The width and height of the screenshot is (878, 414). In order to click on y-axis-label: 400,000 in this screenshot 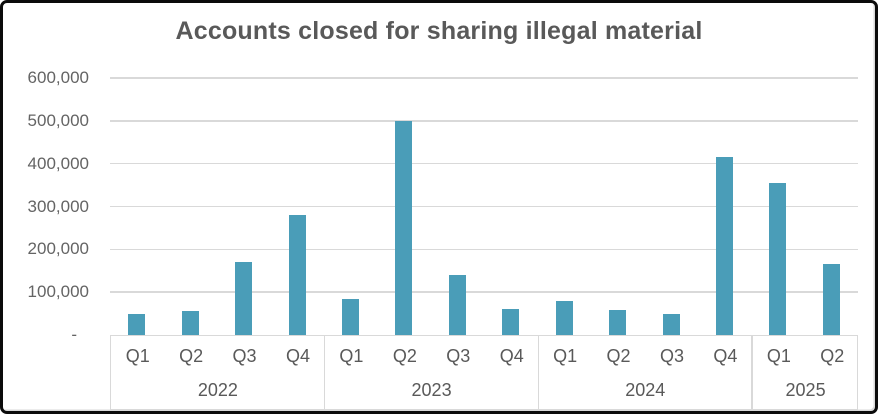, I will do `click(58, 163)`.